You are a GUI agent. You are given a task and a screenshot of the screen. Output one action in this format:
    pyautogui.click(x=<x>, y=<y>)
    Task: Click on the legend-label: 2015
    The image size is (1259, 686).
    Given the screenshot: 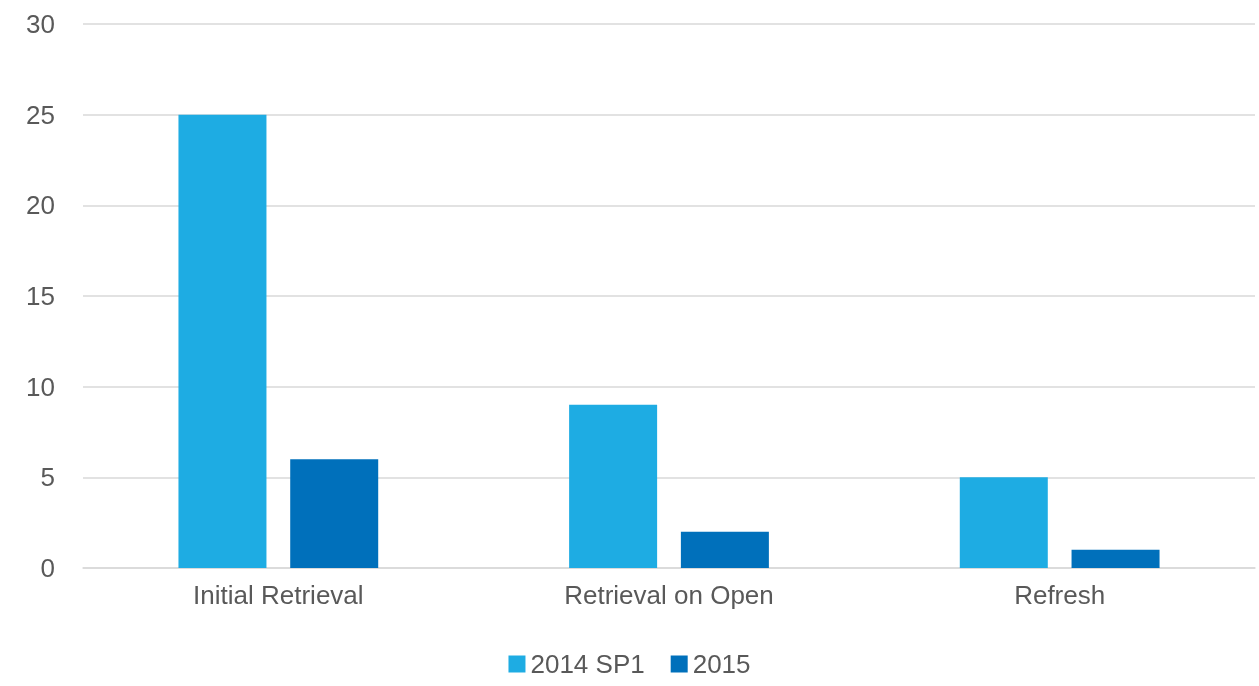 What is the action you would take?
    pyautogui.click(x=721, y=664)
    